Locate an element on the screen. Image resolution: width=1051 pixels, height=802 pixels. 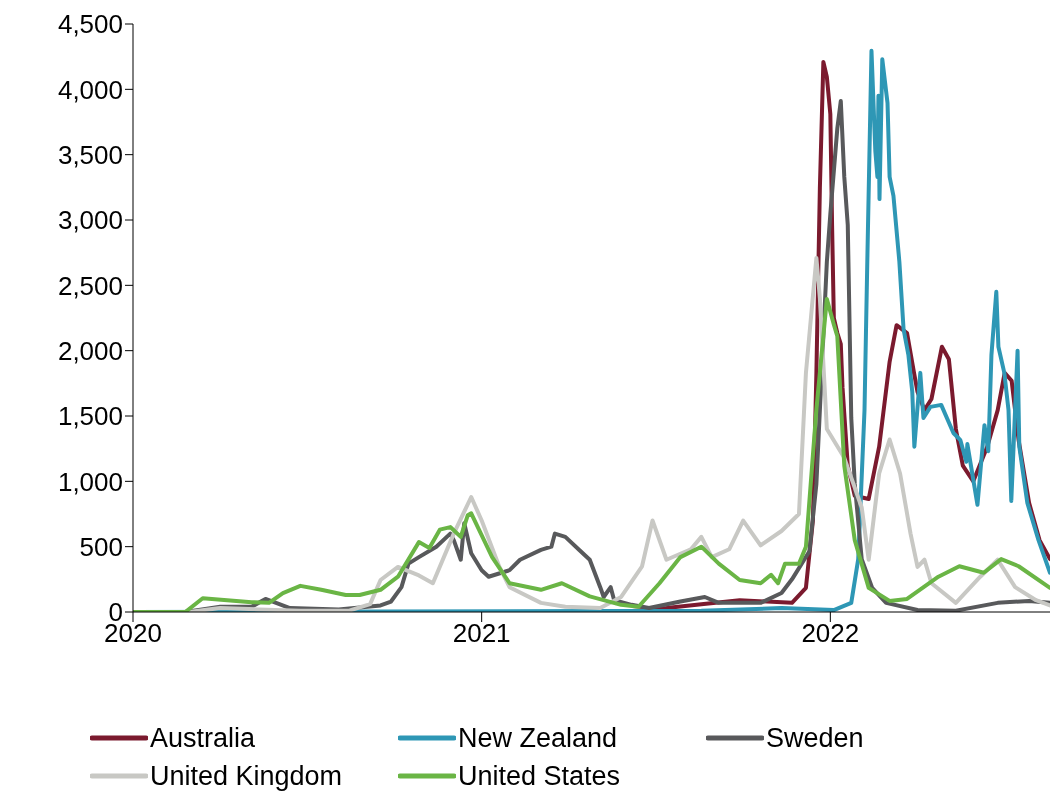
x-tick-label: 2021 is located at coordinates (481, 633).